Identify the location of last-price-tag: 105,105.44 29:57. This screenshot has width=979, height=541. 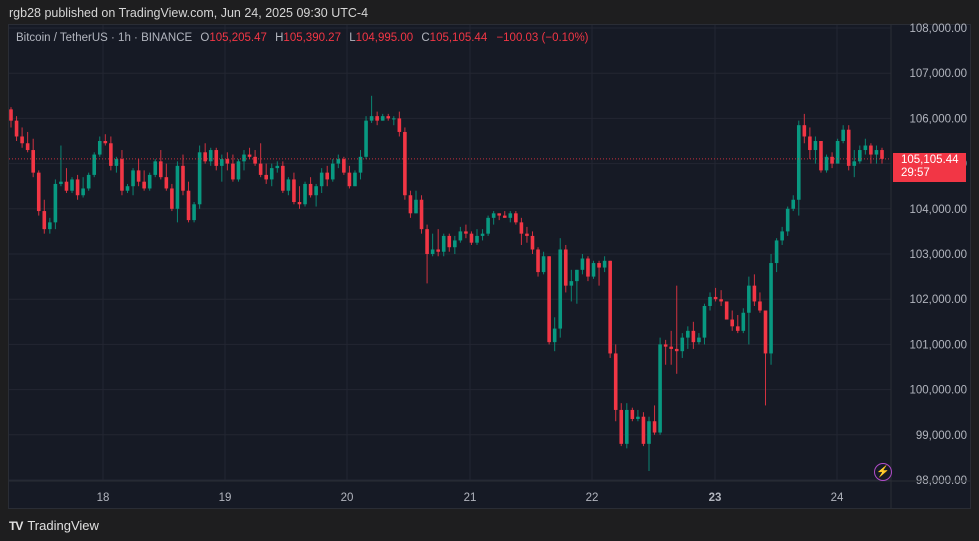
(929, 167).